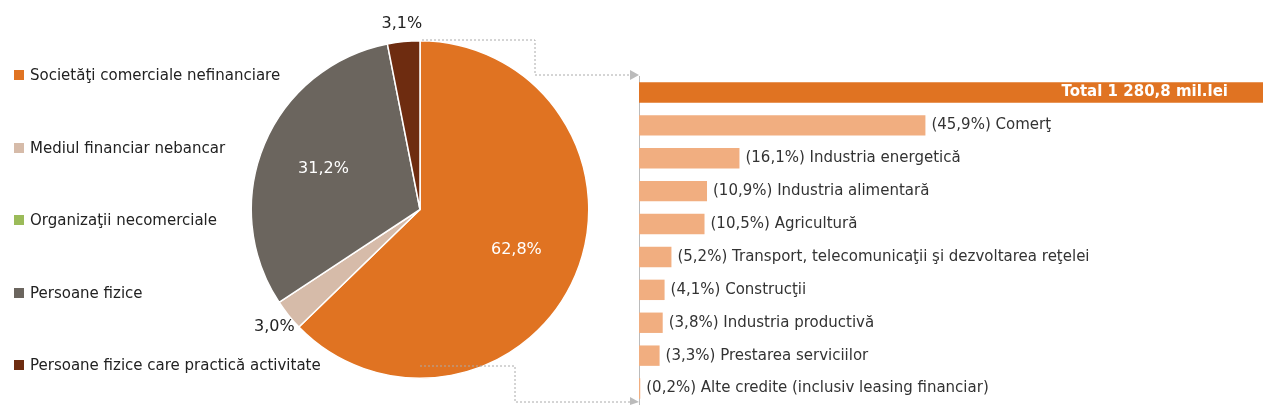 This screenshot has width=1263, height=405. What do you see at coordinates (274, 325) in the screenshot?
I see `data-label: 3,0%` at bounding box center [274, 325].